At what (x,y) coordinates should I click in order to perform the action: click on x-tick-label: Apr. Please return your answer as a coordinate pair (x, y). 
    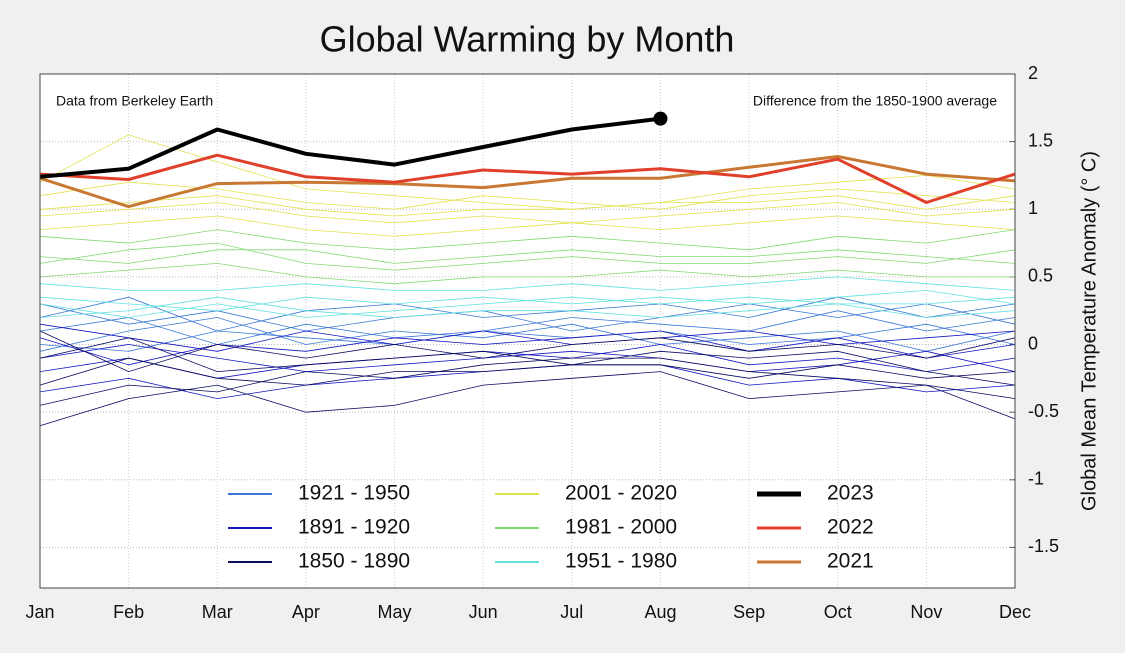
    Looking at the image, I should click on (306, 612).